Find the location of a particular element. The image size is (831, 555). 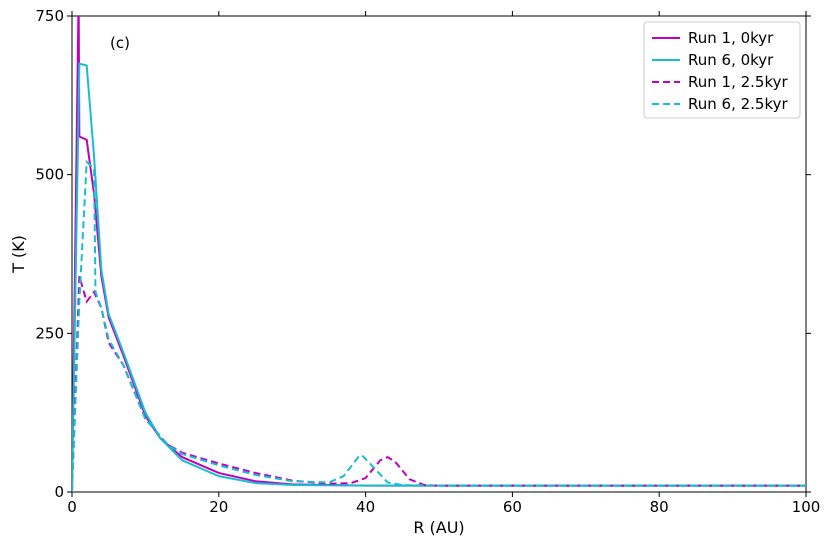

y-tick-label: 500 is located at coordinates (49, 175).